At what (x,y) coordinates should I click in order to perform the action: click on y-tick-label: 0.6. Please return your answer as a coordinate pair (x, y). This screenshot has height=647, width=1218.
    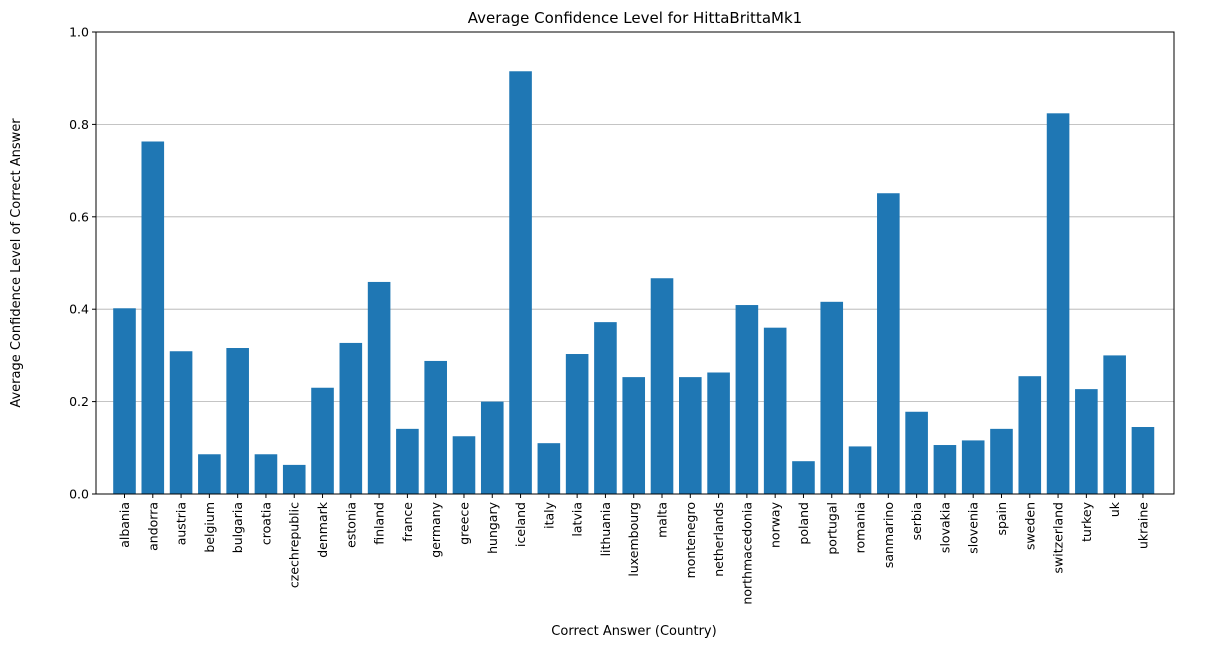
    Looking at the image, I should click on (79, 216).